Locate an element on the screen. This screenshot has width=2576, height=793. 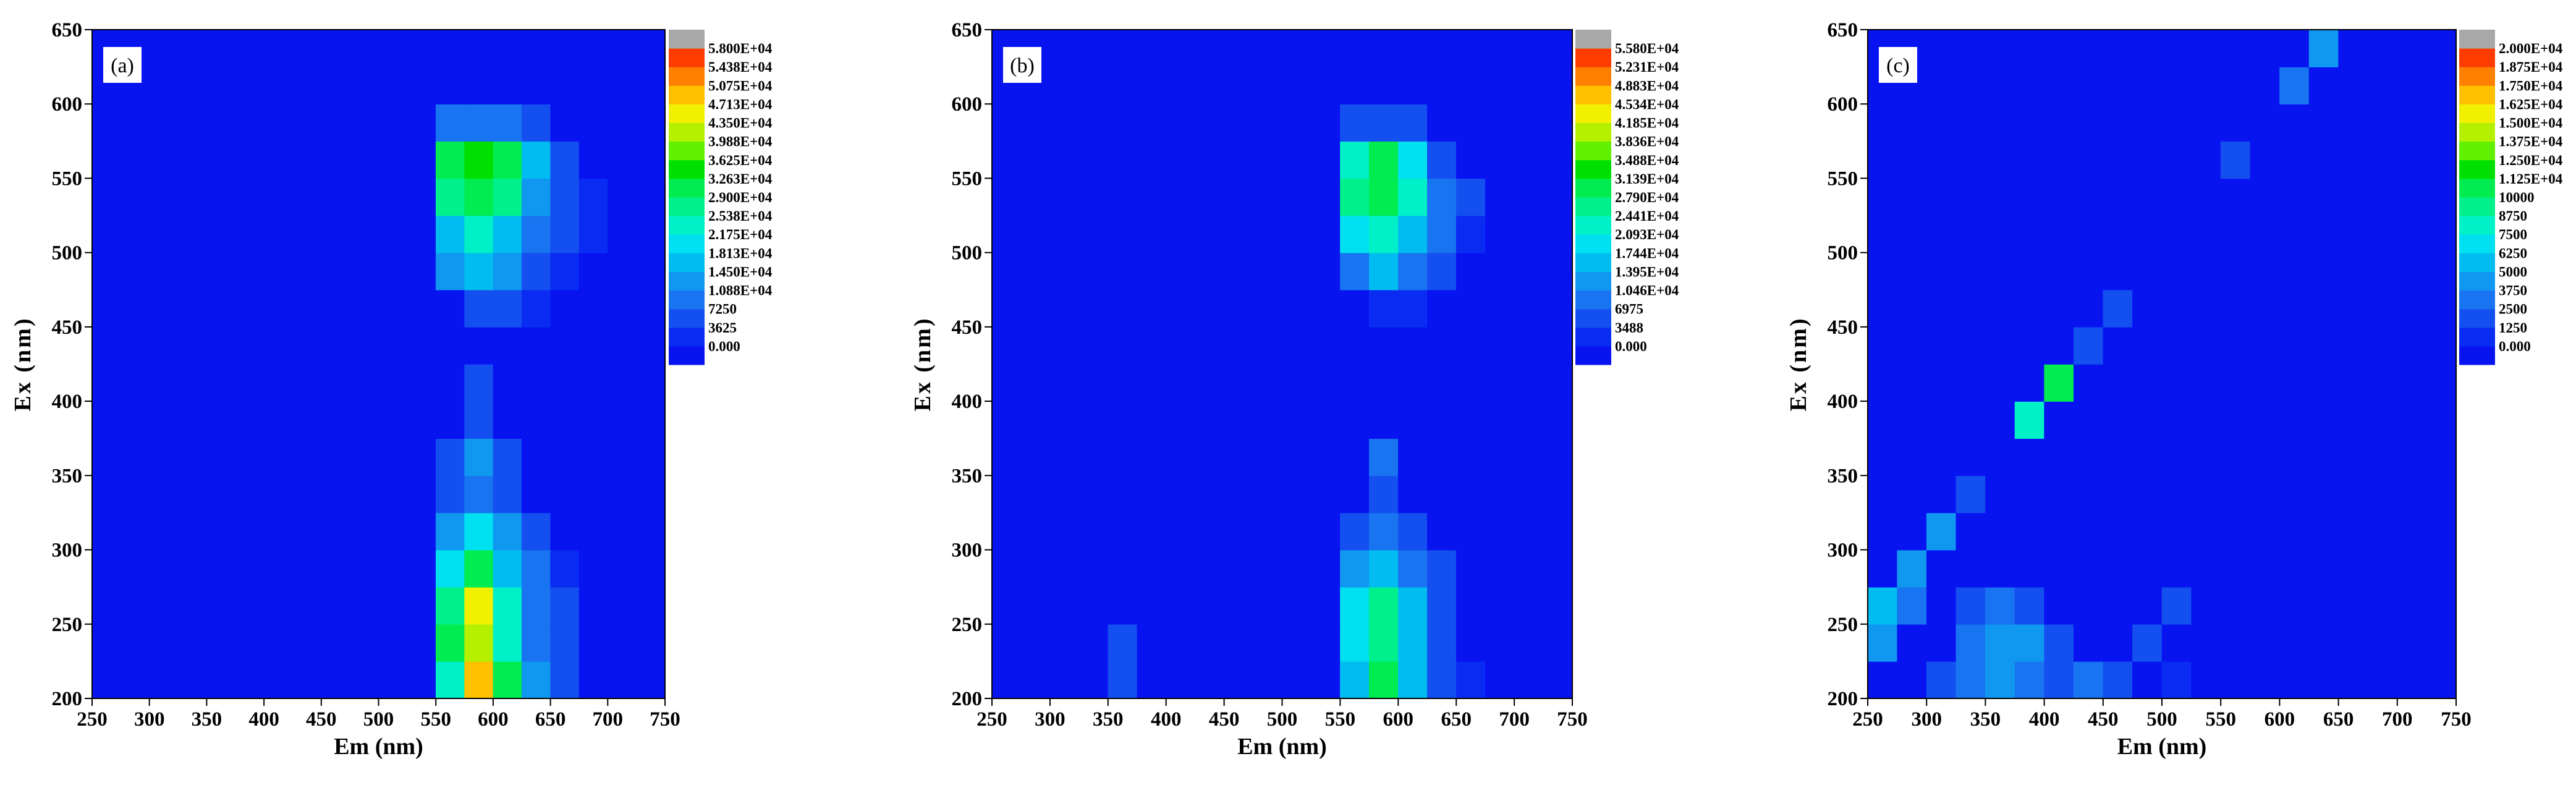
x-tick-label: 450 is located at coordinates (2103, 719).